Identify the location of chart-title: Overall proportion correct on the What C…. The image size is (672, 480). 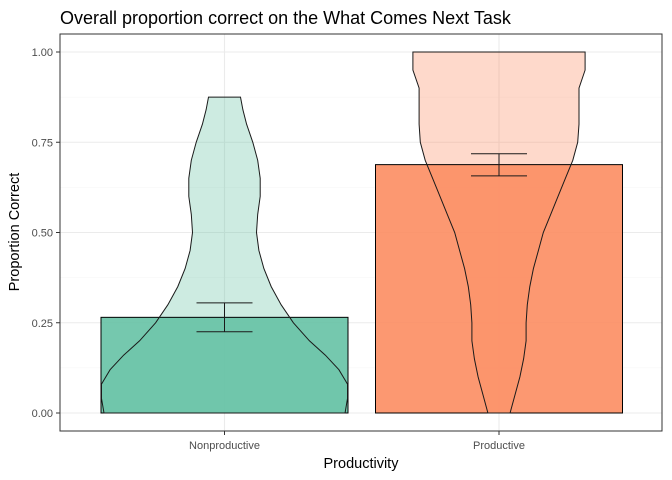
(286, 18).